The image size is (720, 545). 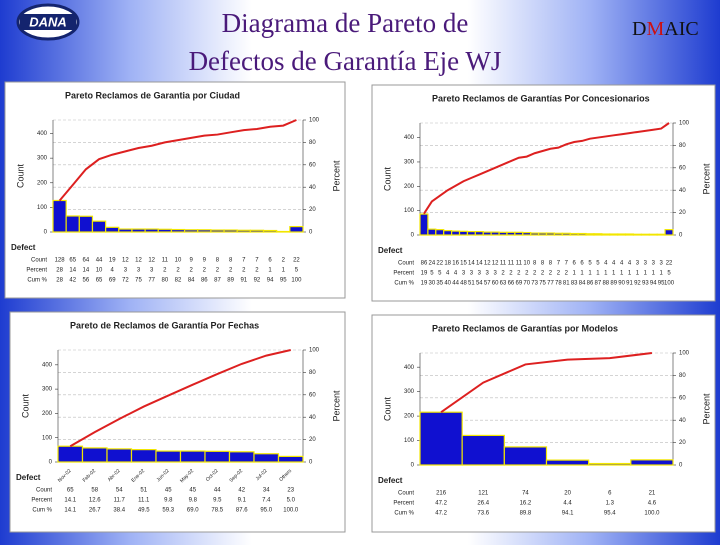 I want to click on cum-cell: 49.5, so click(x=144, y=511).